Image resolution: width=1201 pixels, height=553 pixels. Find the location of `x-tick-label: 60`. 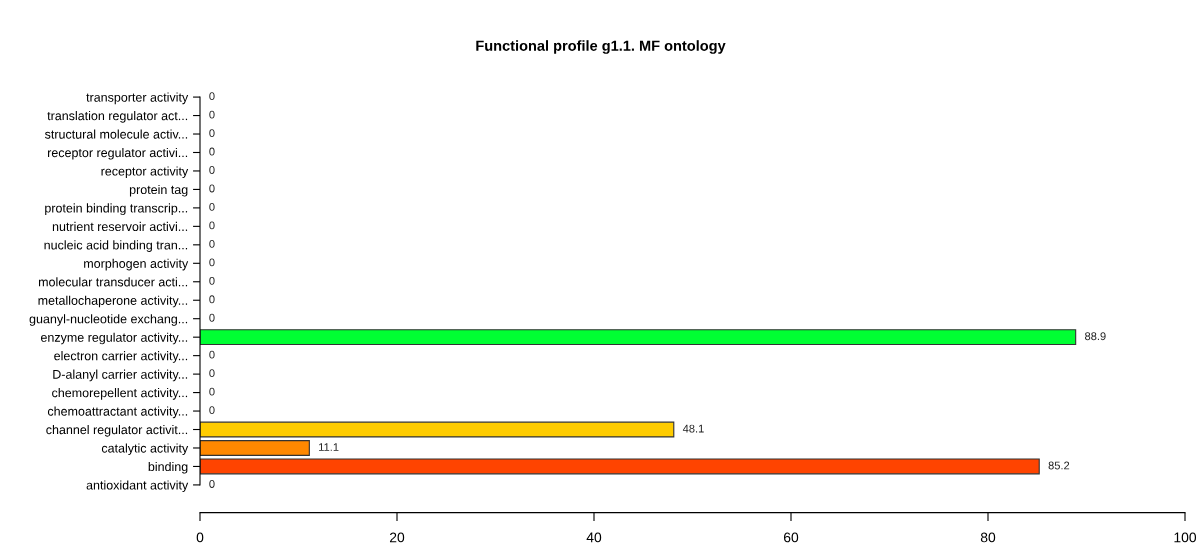

x-tick-label: 60 is located at coordinates (791, 537).